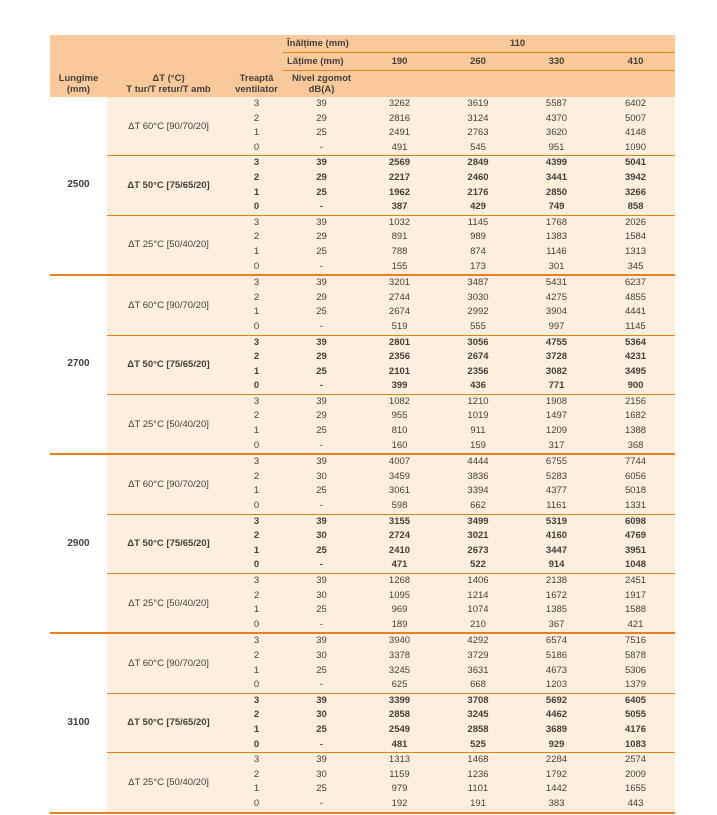  I want to click on output-value: 1672, so click(556, 596).